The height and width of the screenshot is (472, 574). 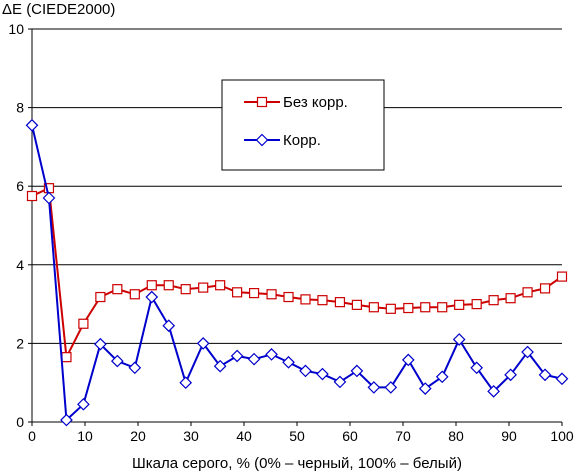 I want to click on legend-entry: Без корр., so click(x=296, y=102).